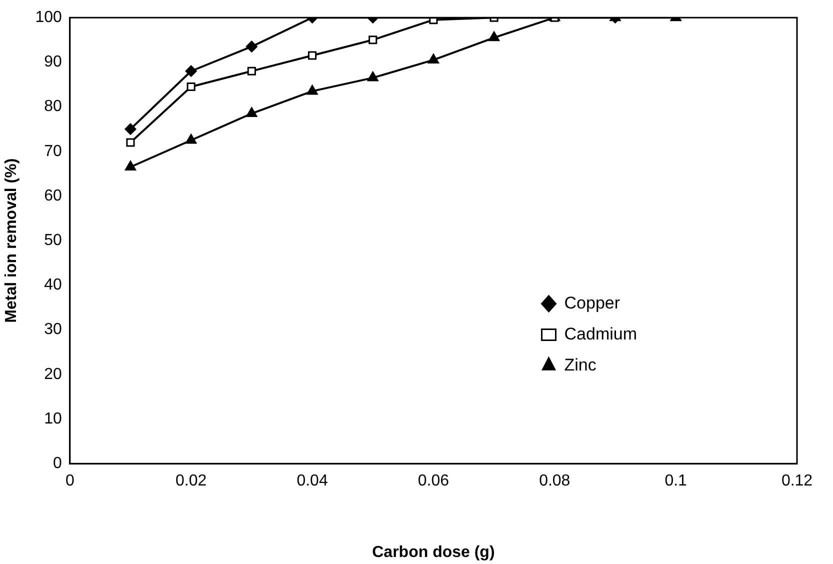 This screenshot has height=564, width=833. Describe the element at coordinates (580, 364) in the screenshot. I see `legend-label: Zinc` at that location.